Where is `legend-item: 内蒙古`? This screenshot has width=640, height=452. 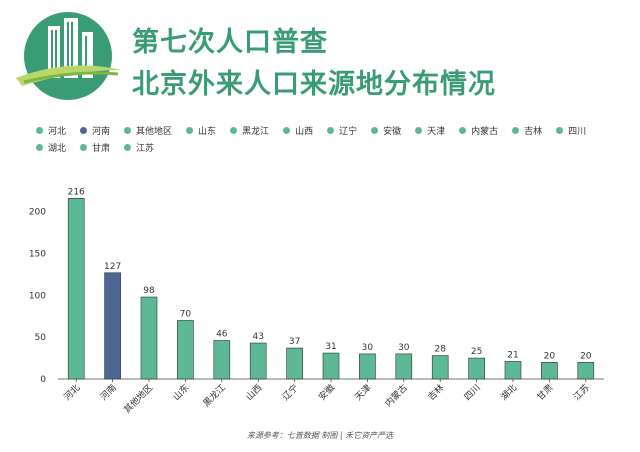 legend-item: 内蒙古 is located at coordinates (478, 130).